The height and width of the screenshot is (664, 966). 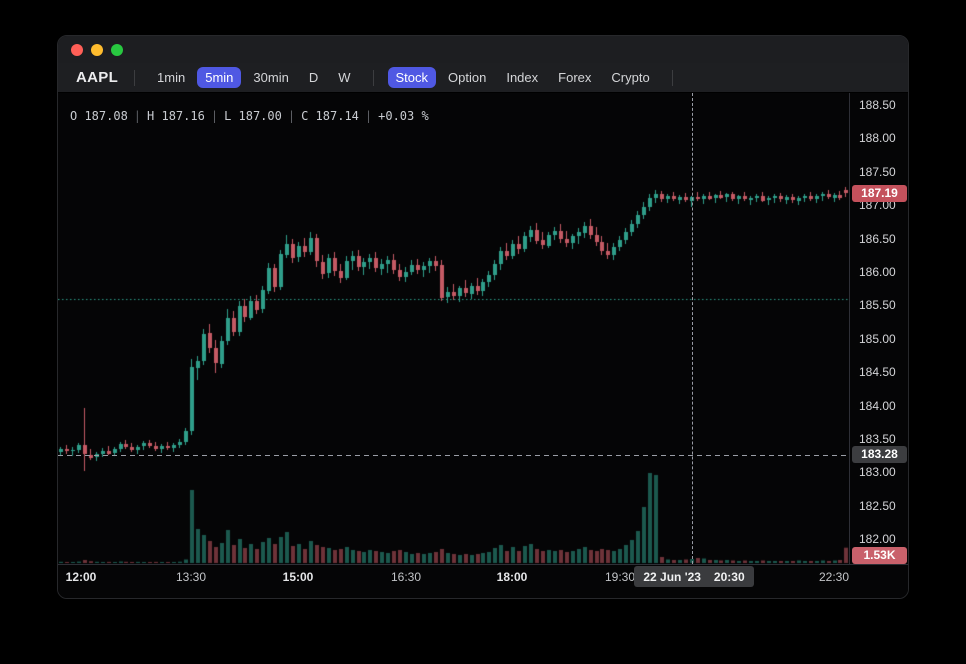 I want to click on price-tick-label: 187.00, so click(x=877, y=205).